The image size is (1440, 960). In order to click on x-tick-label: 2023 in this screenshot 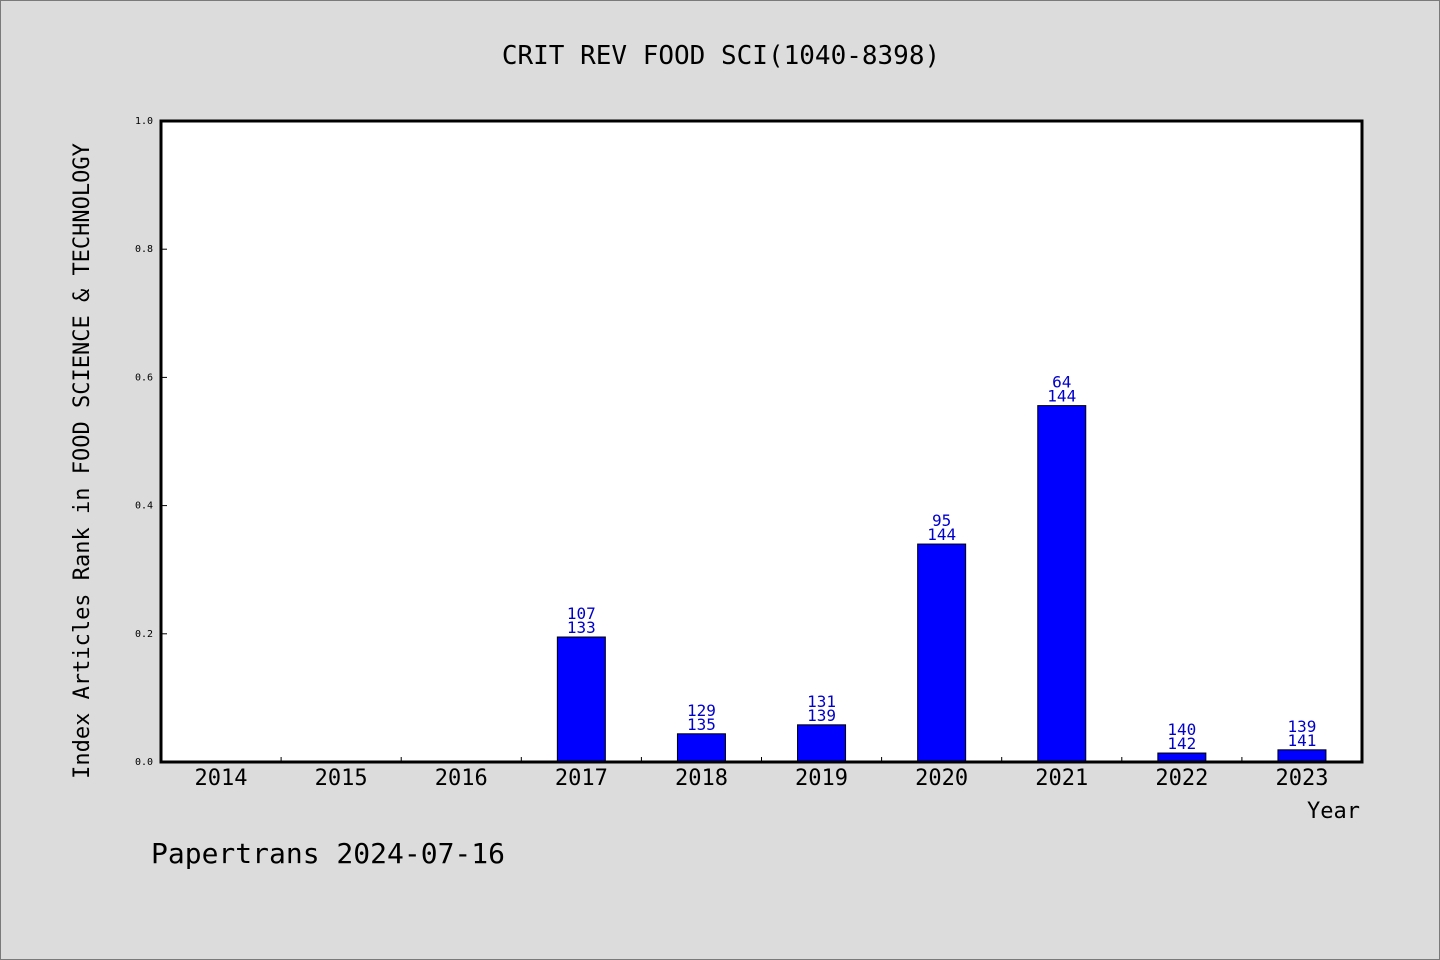, I will do `click(1301, 778)`.